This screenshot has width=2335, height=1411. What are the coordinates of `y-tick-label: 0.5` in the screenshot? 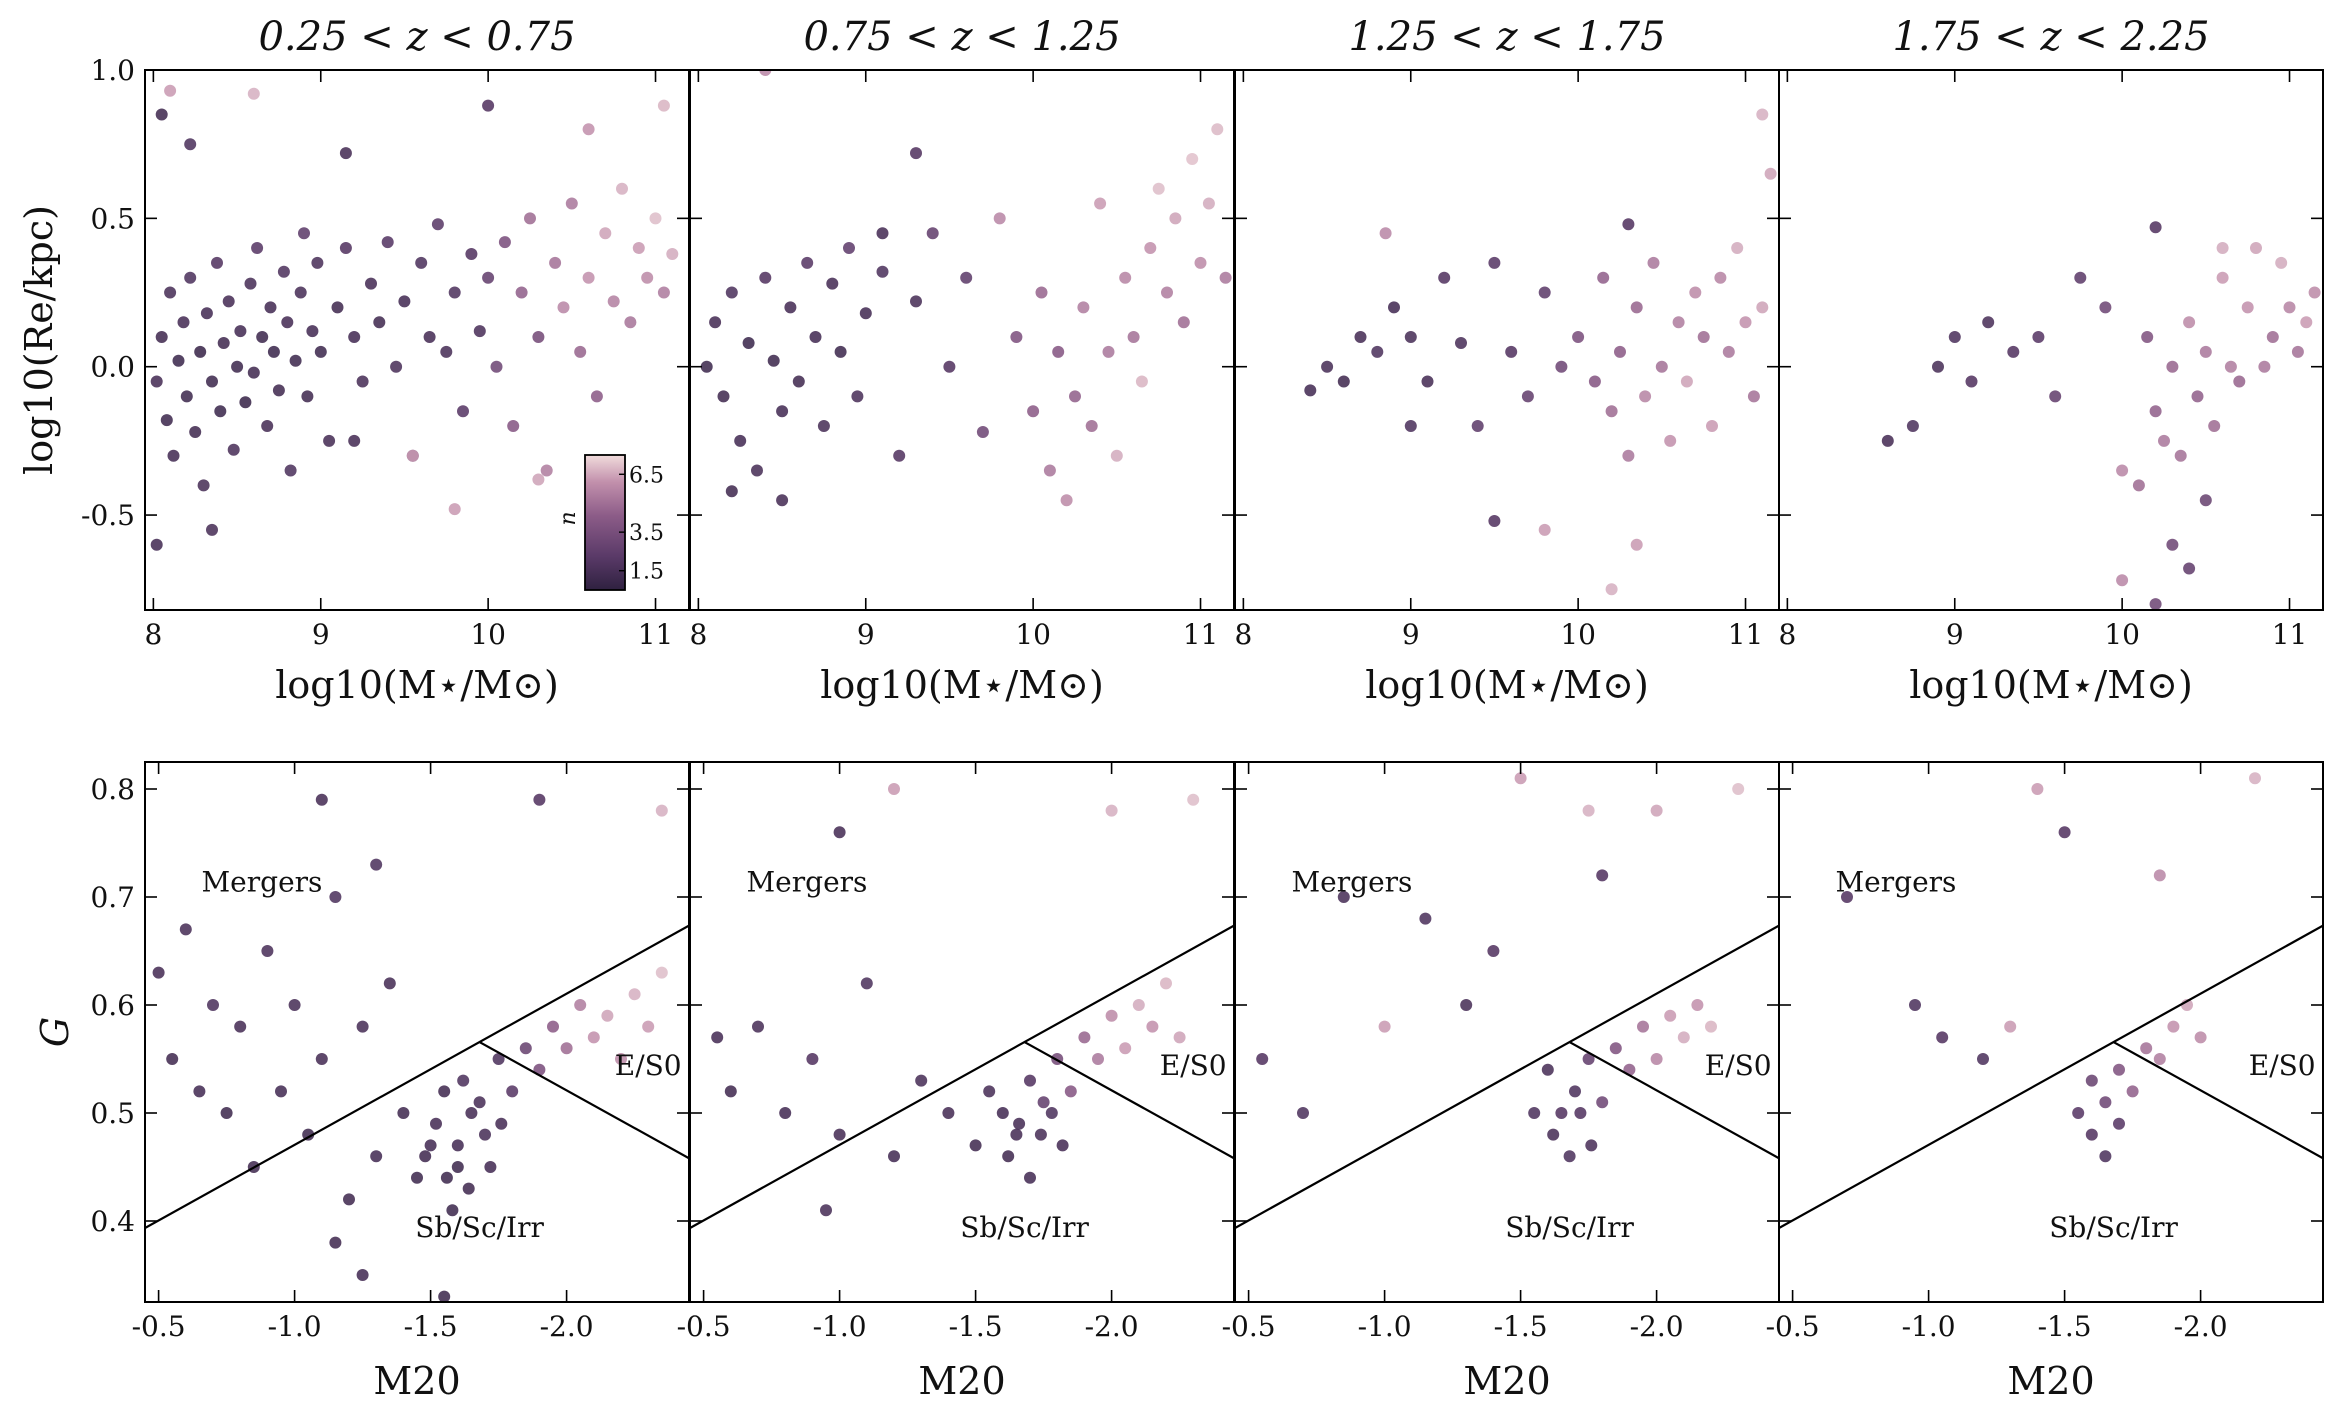 It's located at (112, 218).